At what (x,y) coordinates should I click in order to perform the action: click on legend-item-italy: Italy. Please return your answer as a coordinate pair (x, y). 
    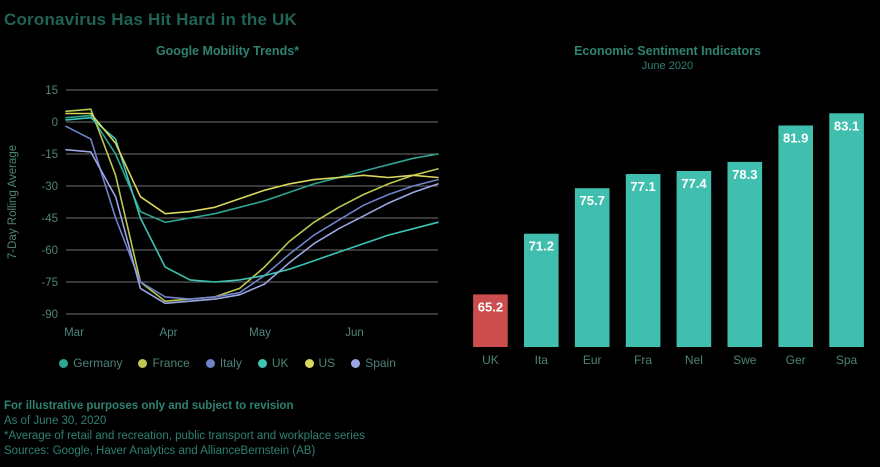
    Looking at the image, I should click on (223, 363).